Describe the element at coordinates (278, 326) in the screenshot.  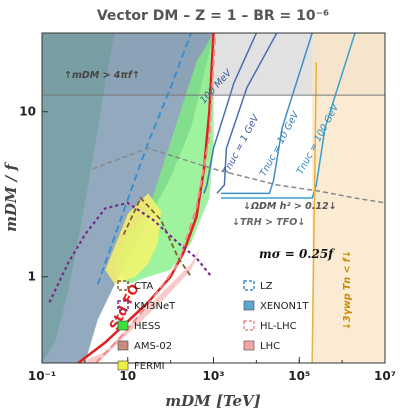
I see `legend-label: HL-LHC` at that location.